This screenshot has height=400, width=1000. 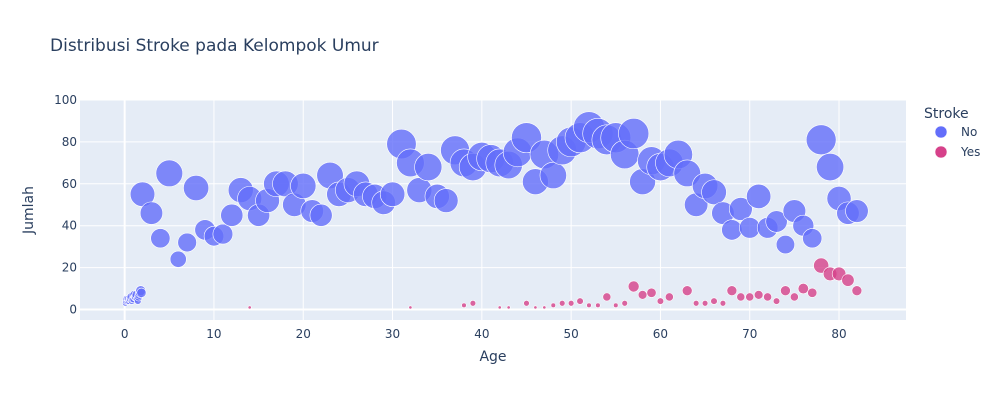 What do you see at coordinates (969, 132) in the screenshot?
I see `legend-label-no: No` at bounding box center [969, 132].